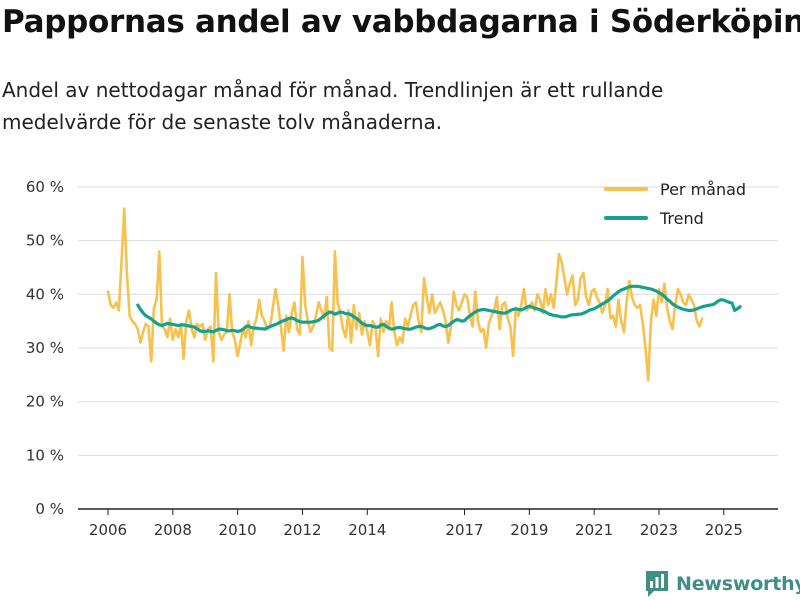 The width and height of the screenshot is (800, 600). What do you see at coordinates (675, 204) in the screenshot?
I see `chart-legend: Per månad Trend` at bounding box center [675, 204].